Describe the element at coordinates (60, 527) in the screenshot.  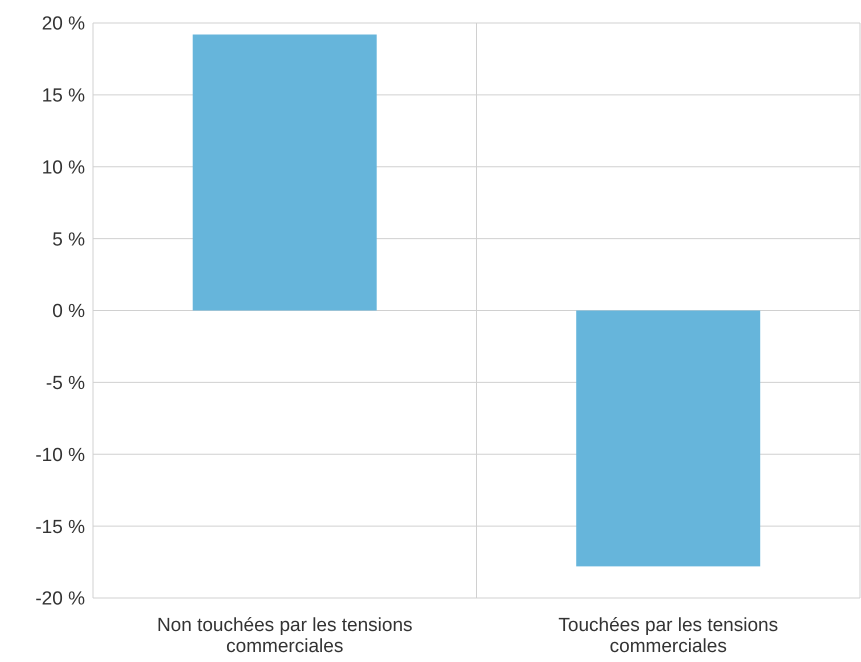
I see `y-tick-label: -15 %` at that location.